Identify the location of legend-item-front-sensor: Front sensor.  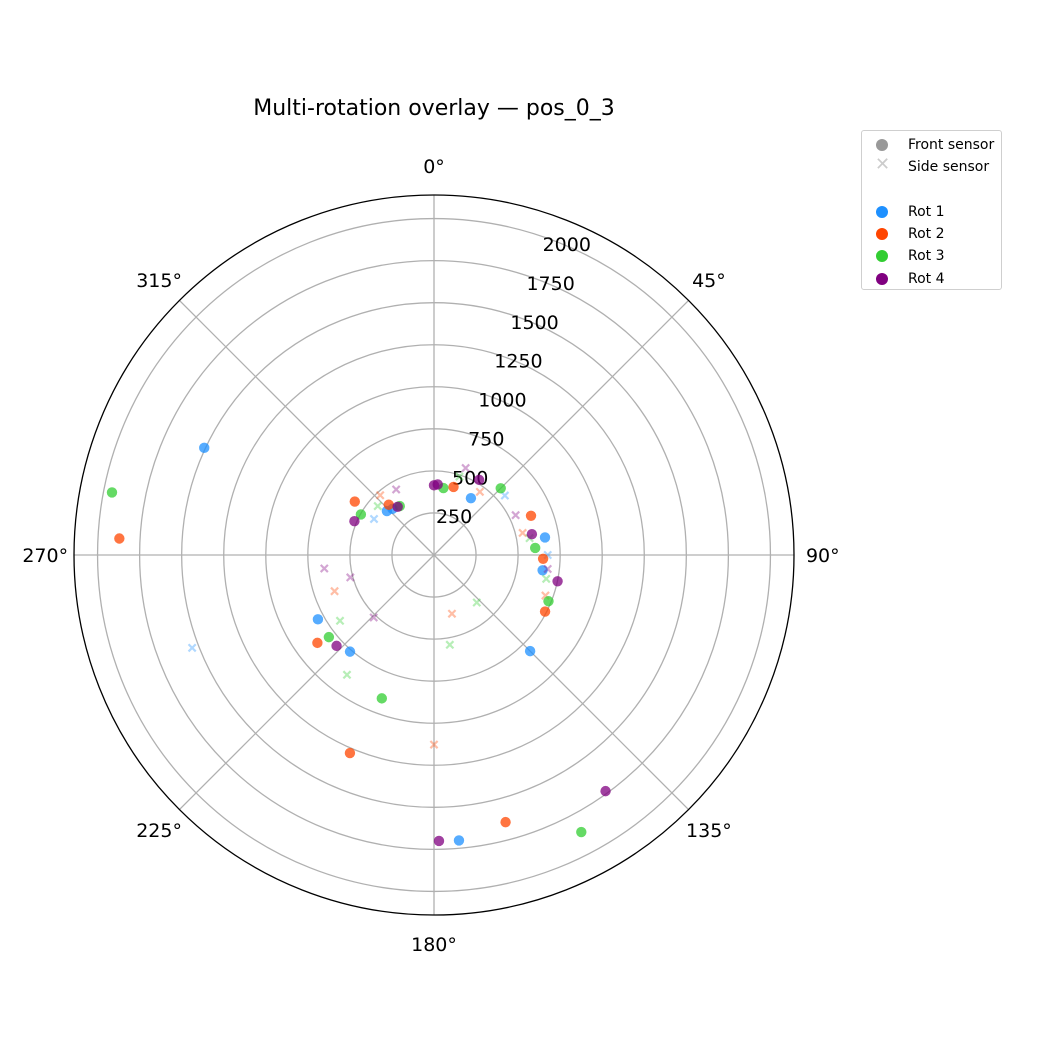
(928, 145).